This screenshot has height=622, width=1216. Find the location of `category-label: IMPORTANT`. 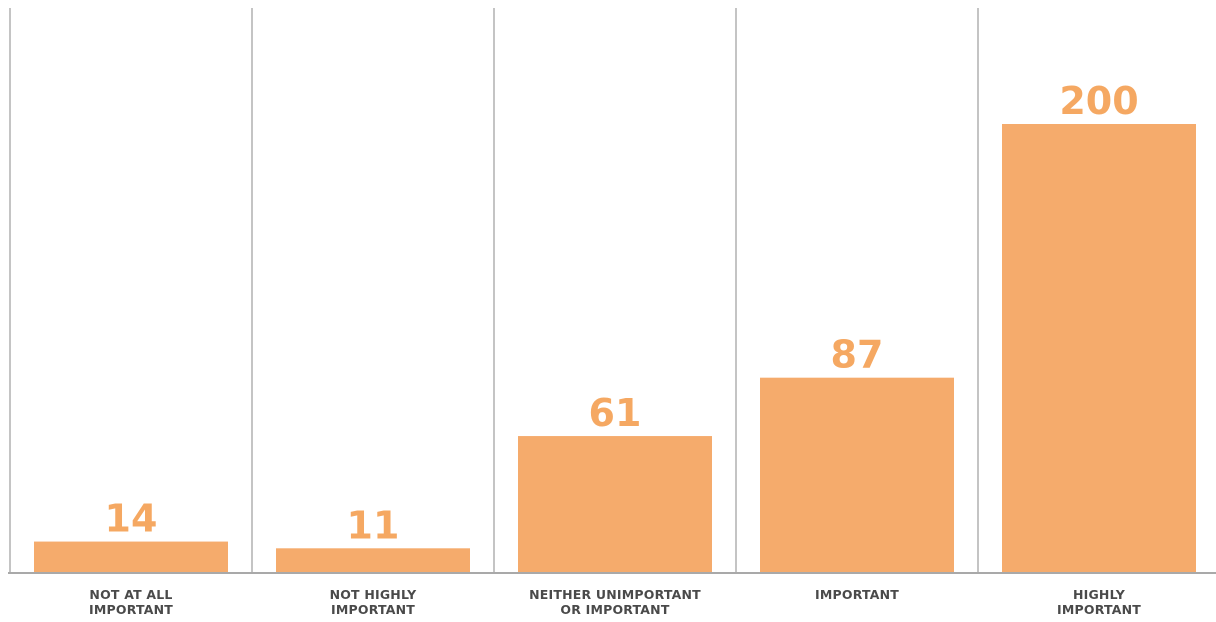

category-label: IMPORTANT is located at coordinates (857, 594).